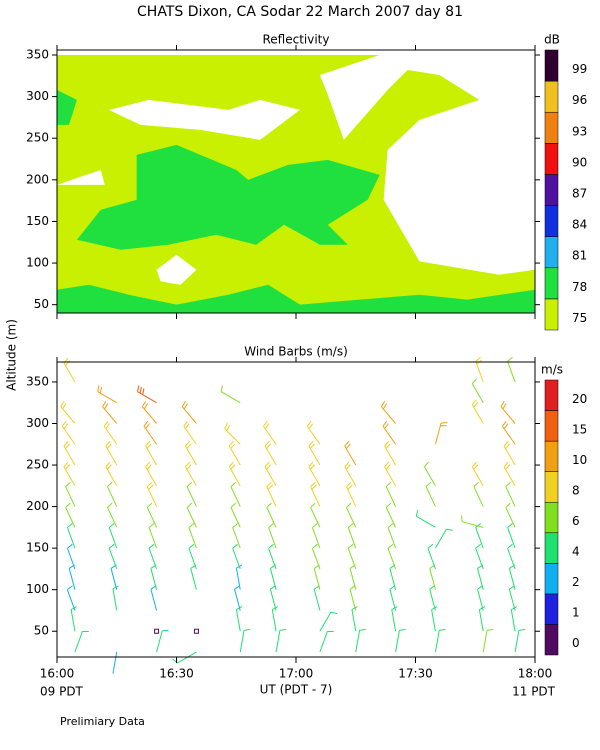 The width and height of the screenshot is (600, 750). Describe the element at coordinates (296, 352) in the screenshot. I see `panel-title: Wind Barbs (m/s)` at that location.